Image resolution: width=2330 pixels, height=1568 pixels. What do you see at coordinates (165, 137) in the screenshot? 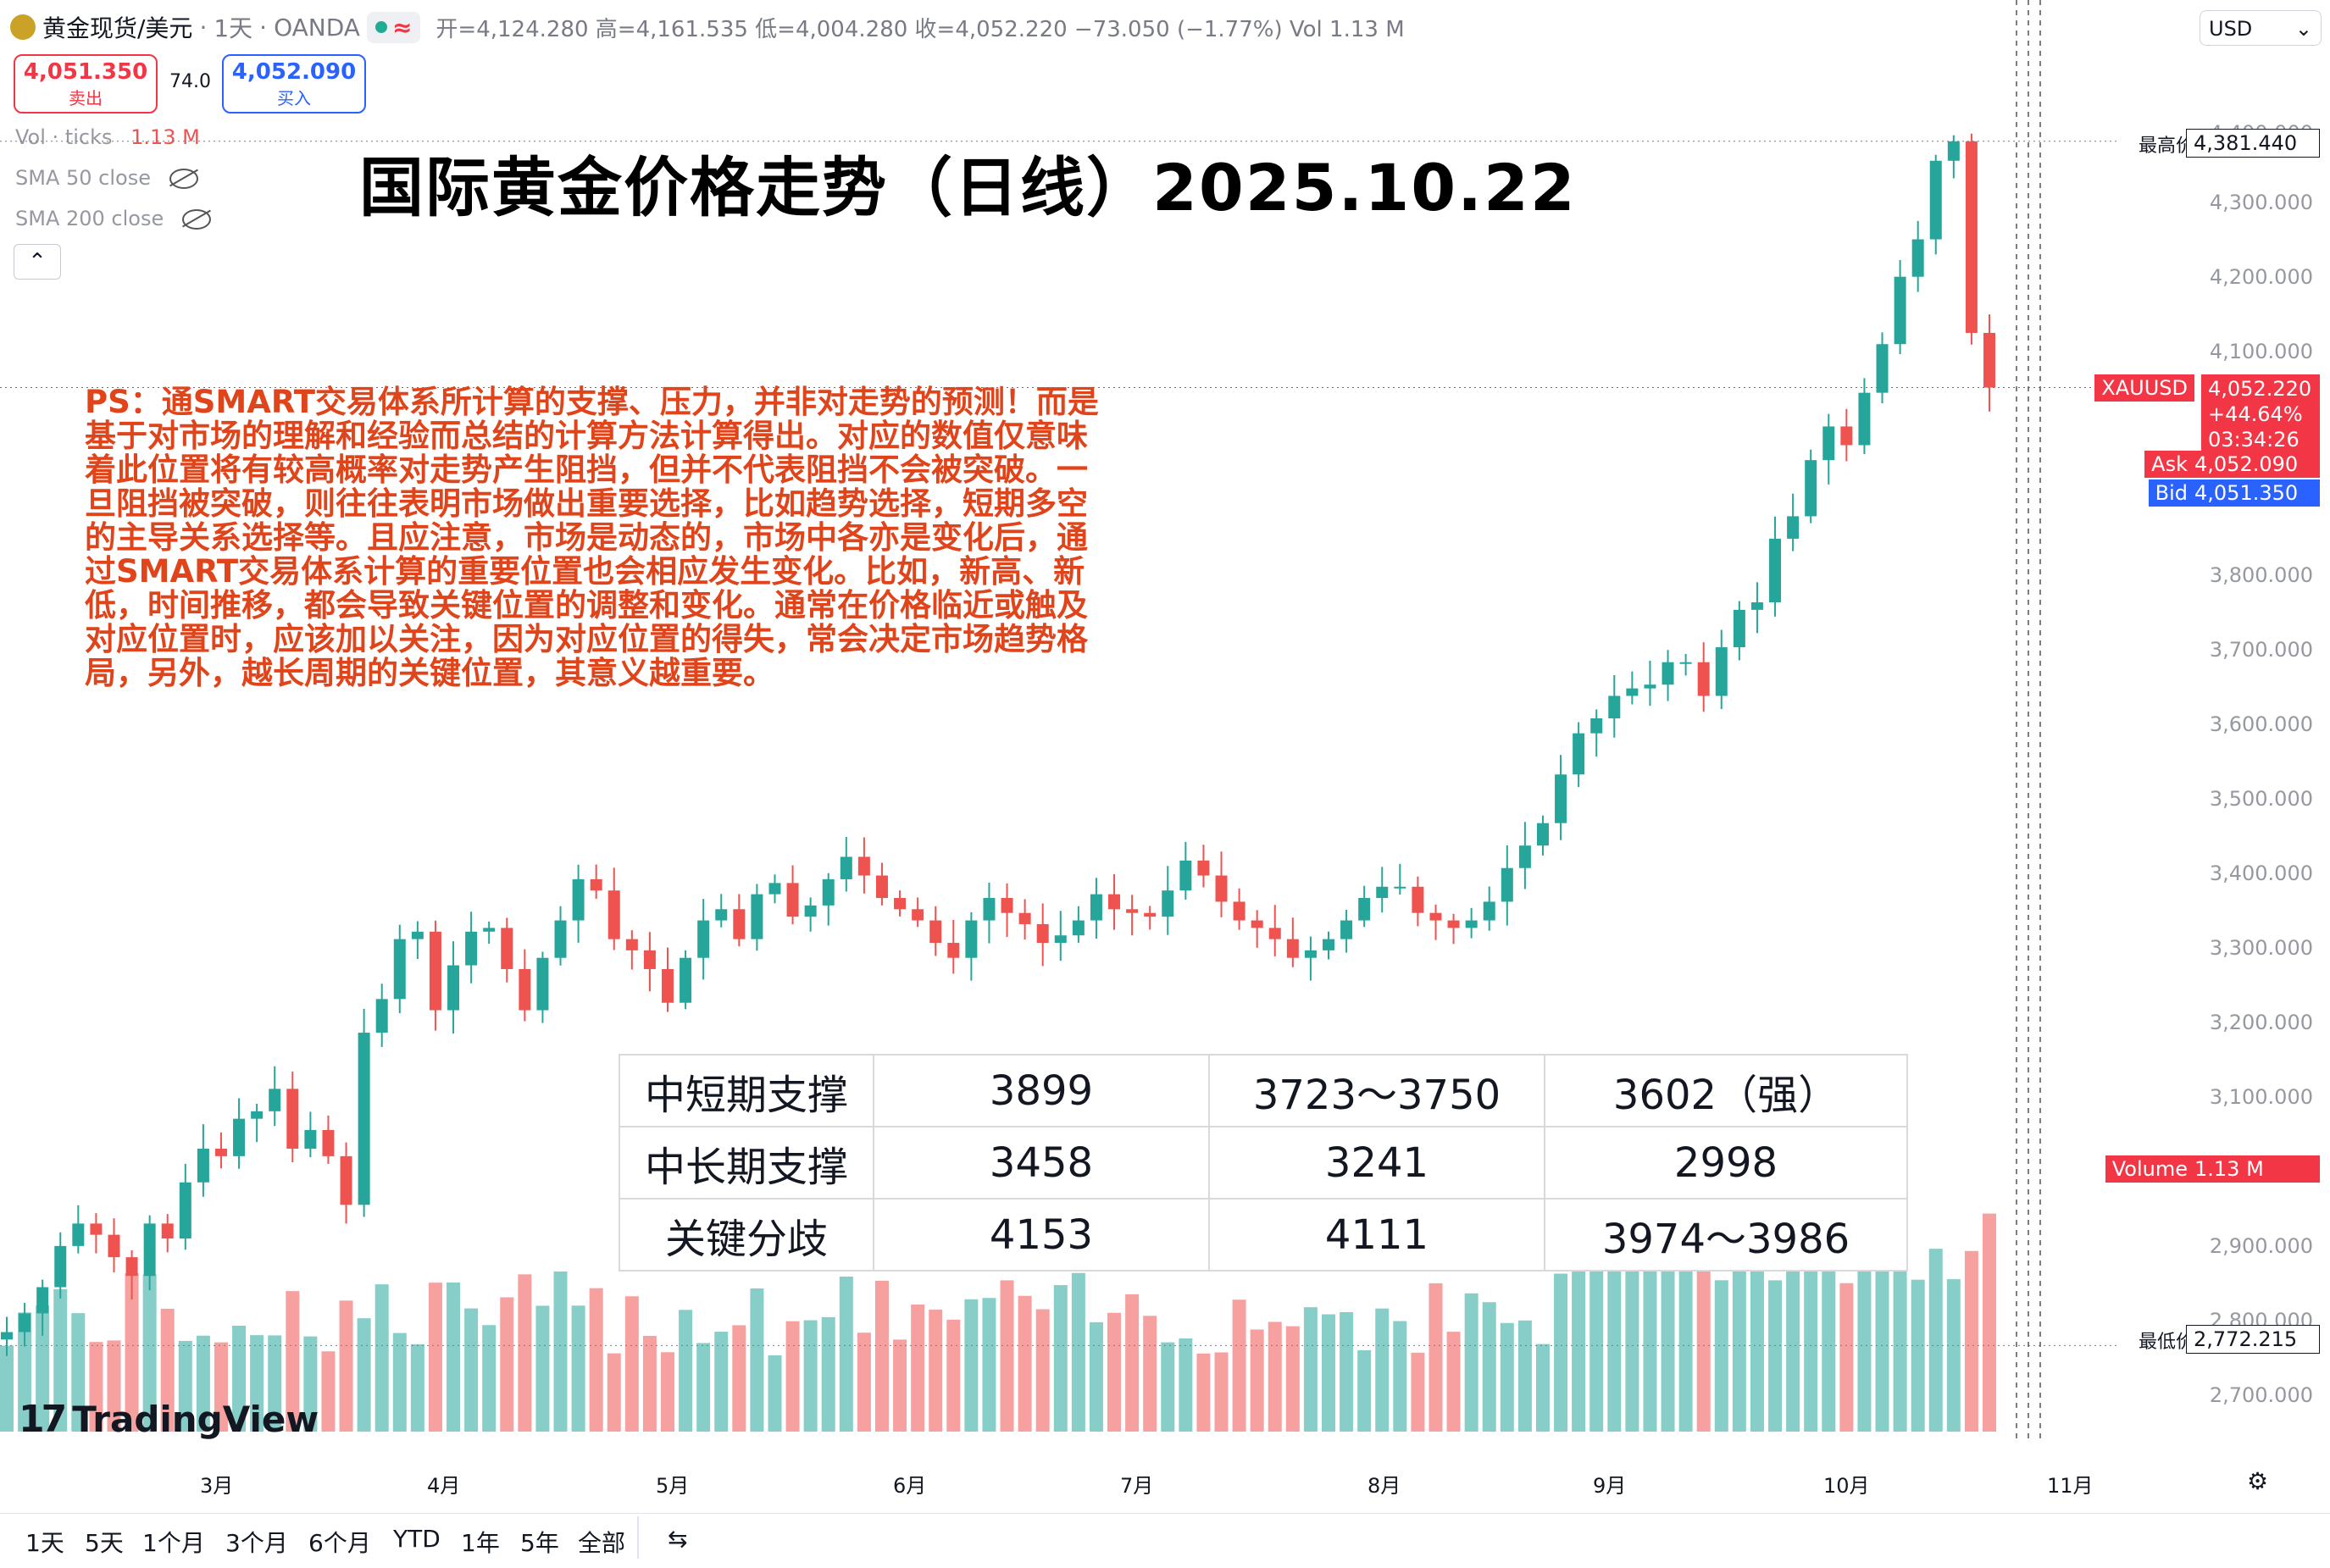
I see `volume-indicator-value: 1.13 M` at bounding box center [165, 137].